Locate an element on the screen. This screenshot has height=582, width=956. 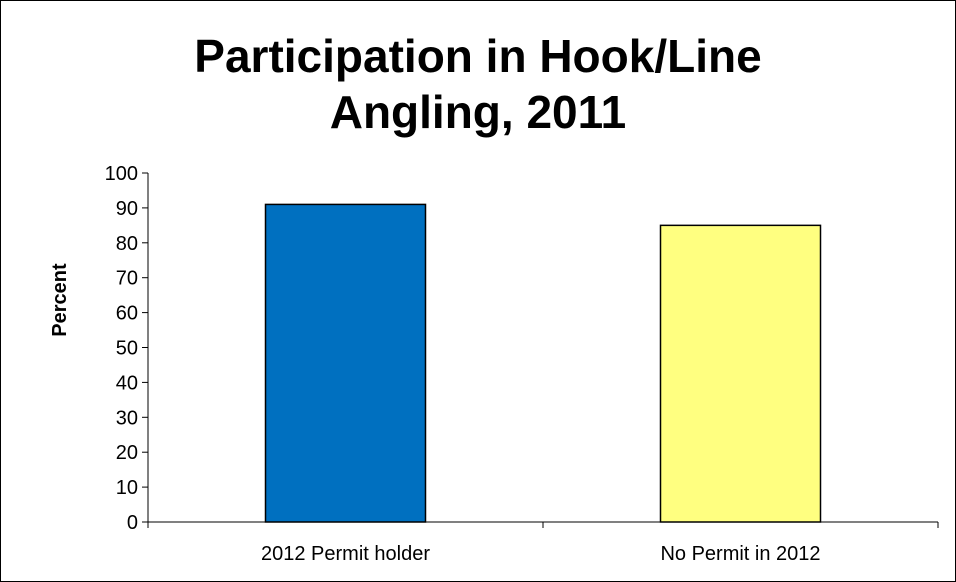
y-tick-label: 10 is located at coordinates (127, 488).